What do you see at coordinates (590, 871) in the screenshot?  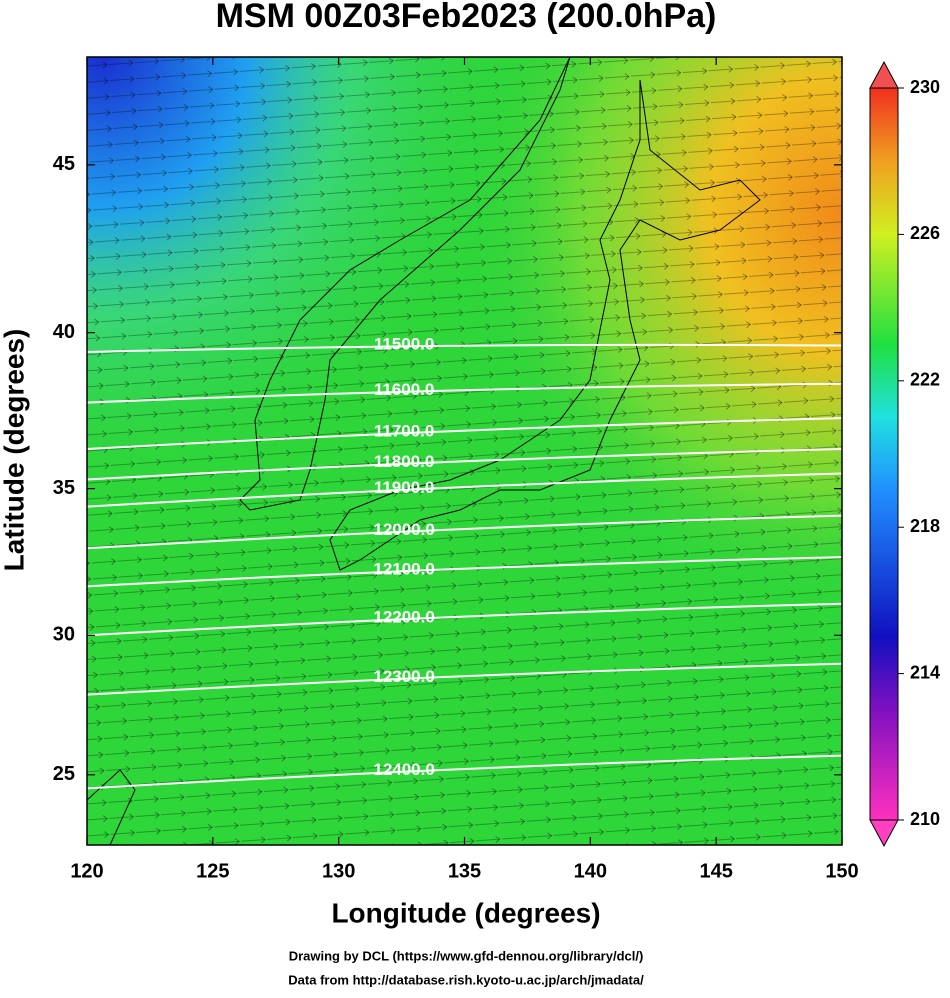 I see `x-tick-label: 140` at bounding box center [590, 871].